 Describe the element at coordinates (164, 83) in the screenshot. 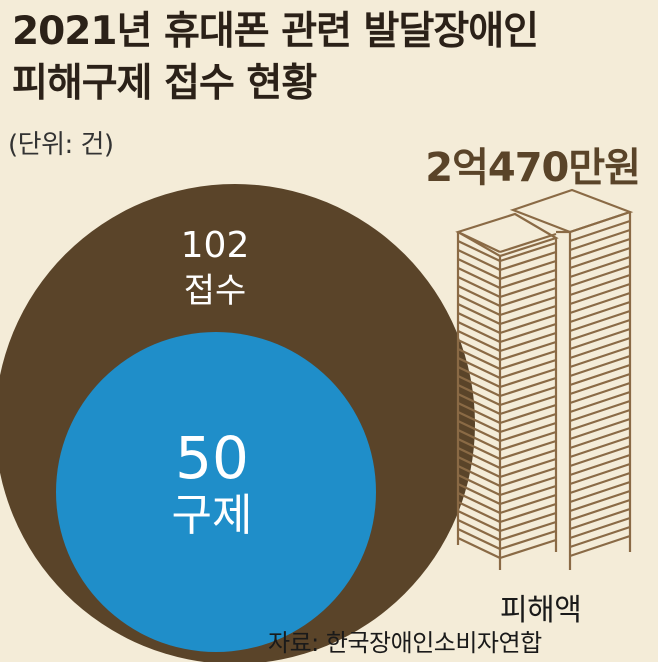

I see `title-line-2: 피해구제 접수 현황` at that location.